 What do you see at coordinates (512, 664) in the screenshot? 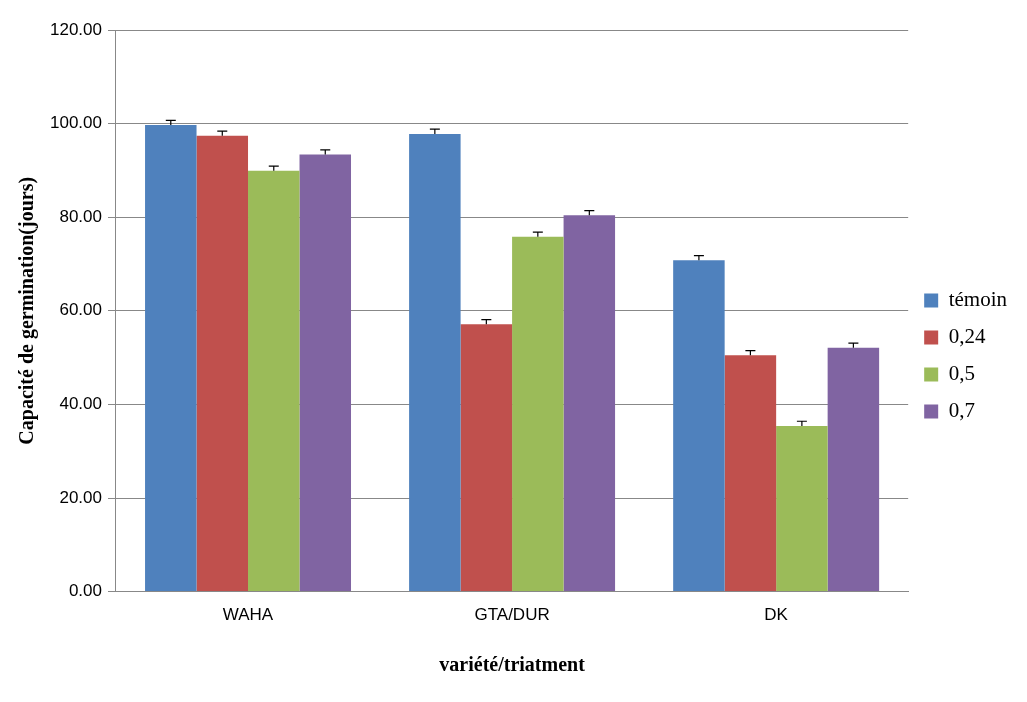
I see `x-axis-title: variété/triatment` at bounding box center [512, 664].